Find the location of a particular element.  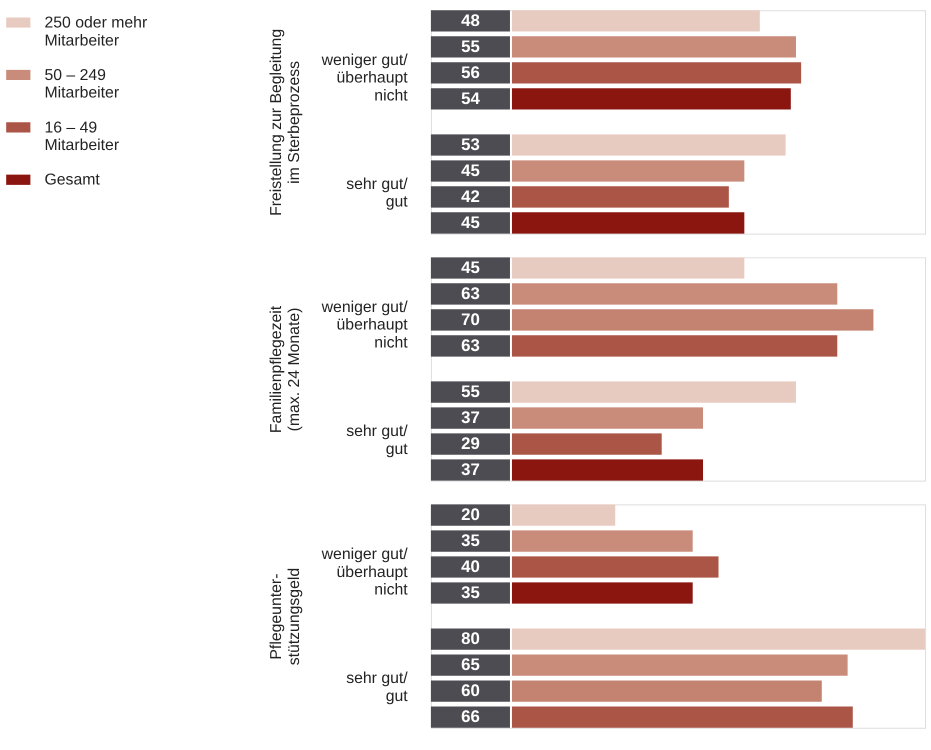

data-label: 80 is located at coordinates (470, 638).